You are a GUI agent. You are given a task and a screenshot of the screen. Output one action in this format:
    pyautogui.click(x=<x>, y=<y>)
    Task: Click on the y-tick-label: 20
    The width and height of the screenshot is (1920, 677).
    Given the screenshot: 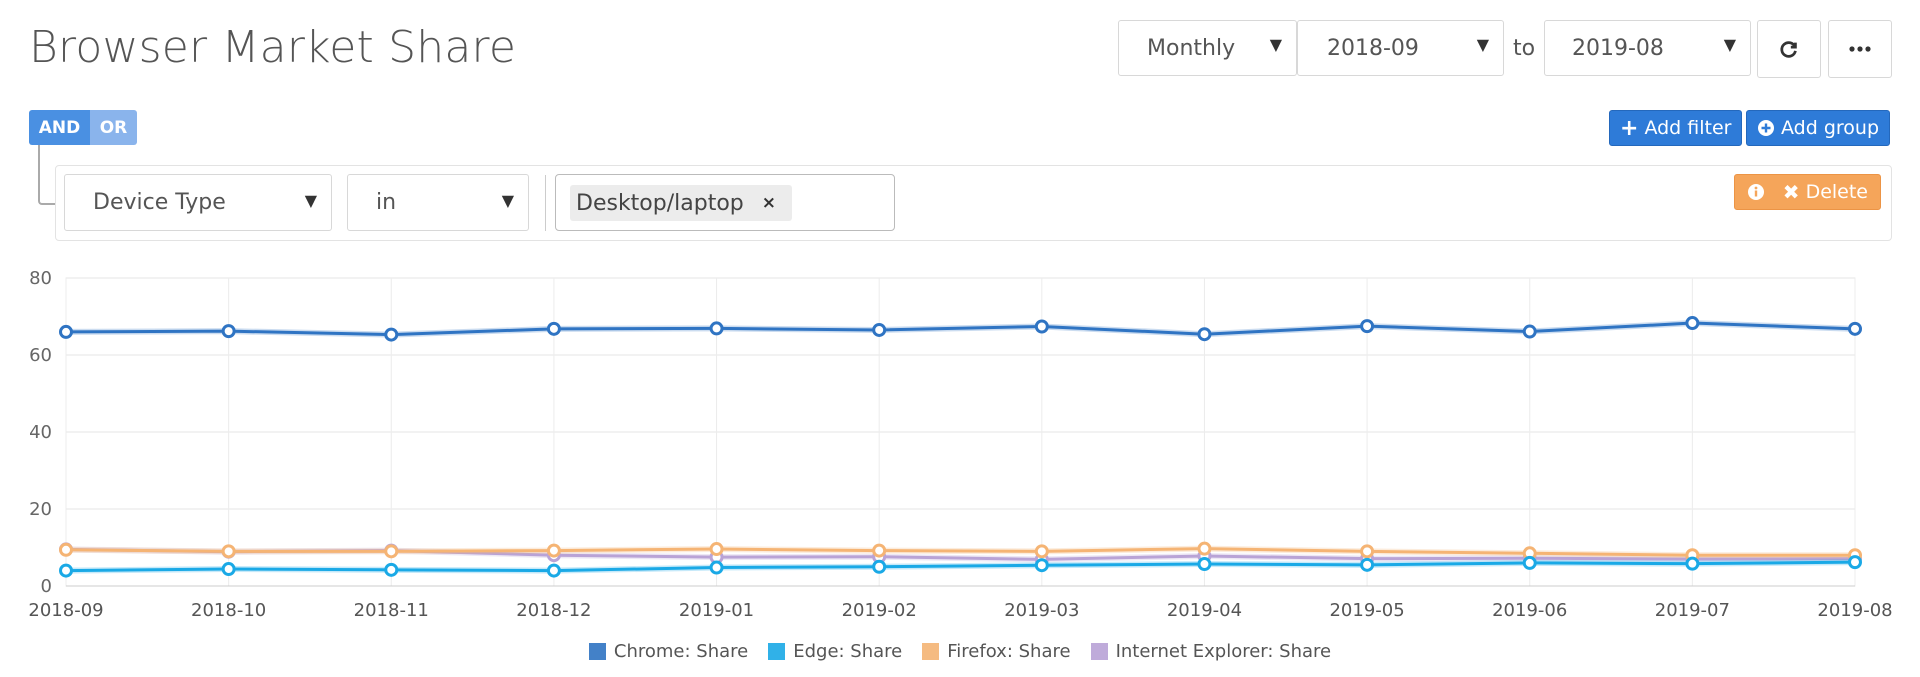 What is the action you would take?
    pyautogui.click(x=40, y=509)
    